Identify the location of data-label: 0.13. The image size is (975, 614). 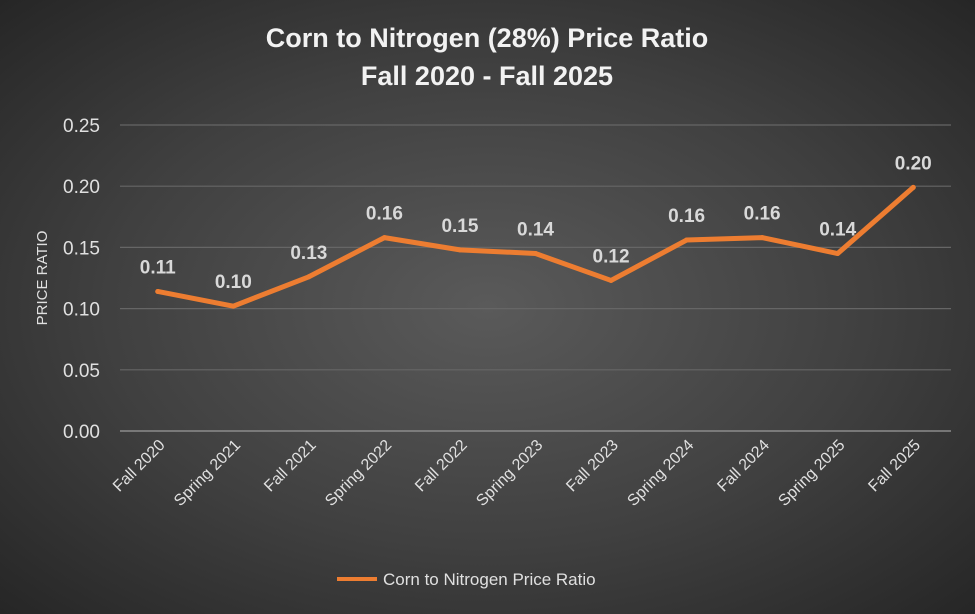
(308, 253).